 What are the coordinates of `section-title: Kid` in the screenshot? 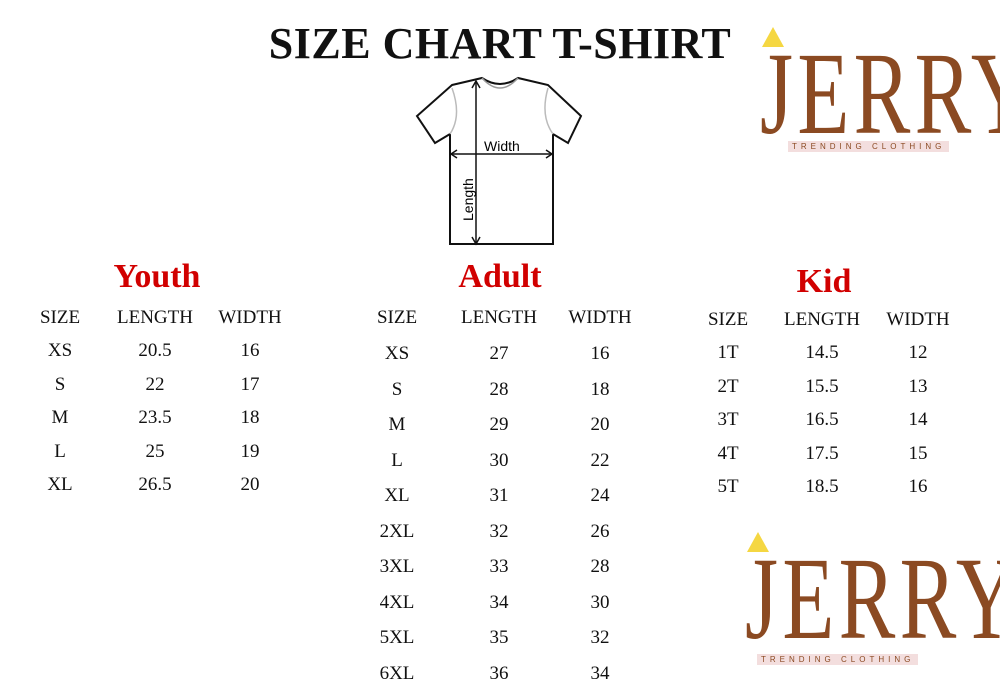 It's located at (824, 281).